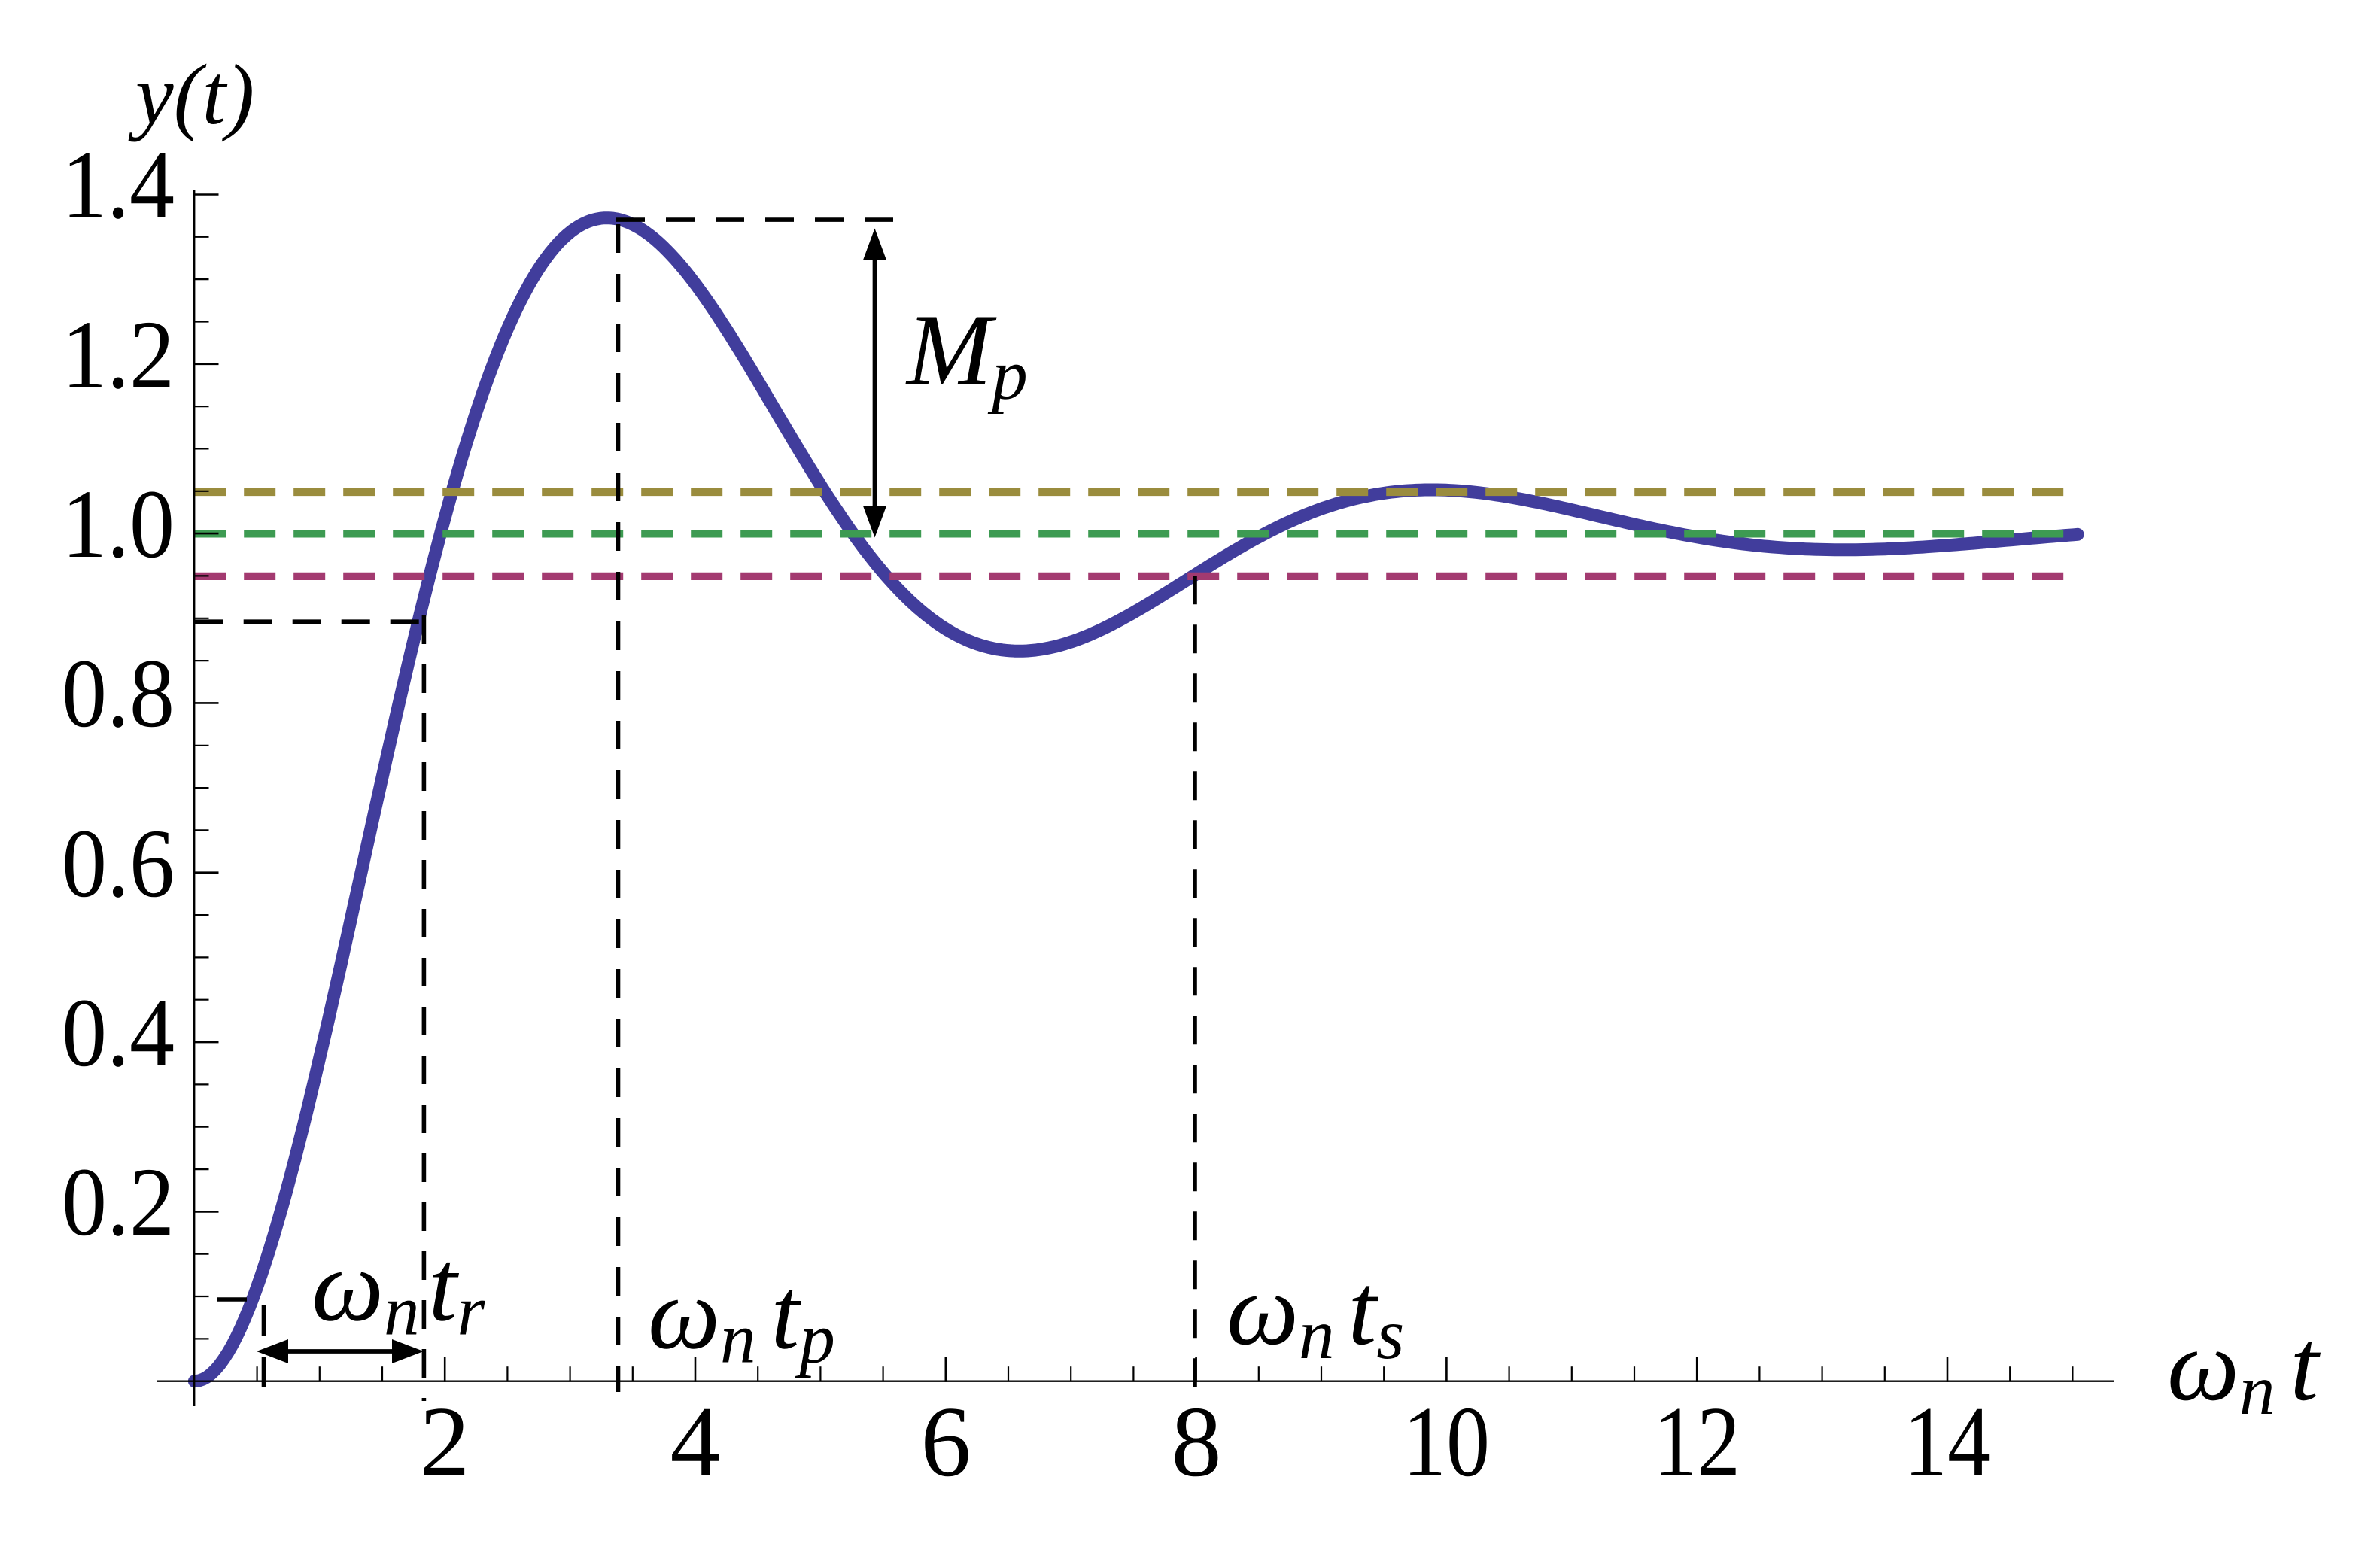 This screenshot has height=1568, width=2377. Describe the element at coordinates (1948, 1441) in the screenshot. I see `svg-text: 14` at that location.